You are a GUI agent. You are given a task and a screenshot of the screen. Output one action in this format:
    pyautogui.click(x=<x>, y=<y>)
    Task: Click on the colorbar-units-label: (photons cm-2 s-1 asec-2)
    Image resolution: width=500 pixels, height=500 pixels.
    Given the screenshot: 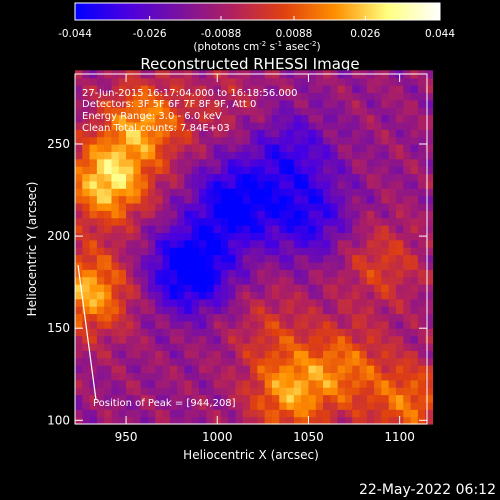 What is the action you would take?
    pyautogui.click(x=256, y=46)
    